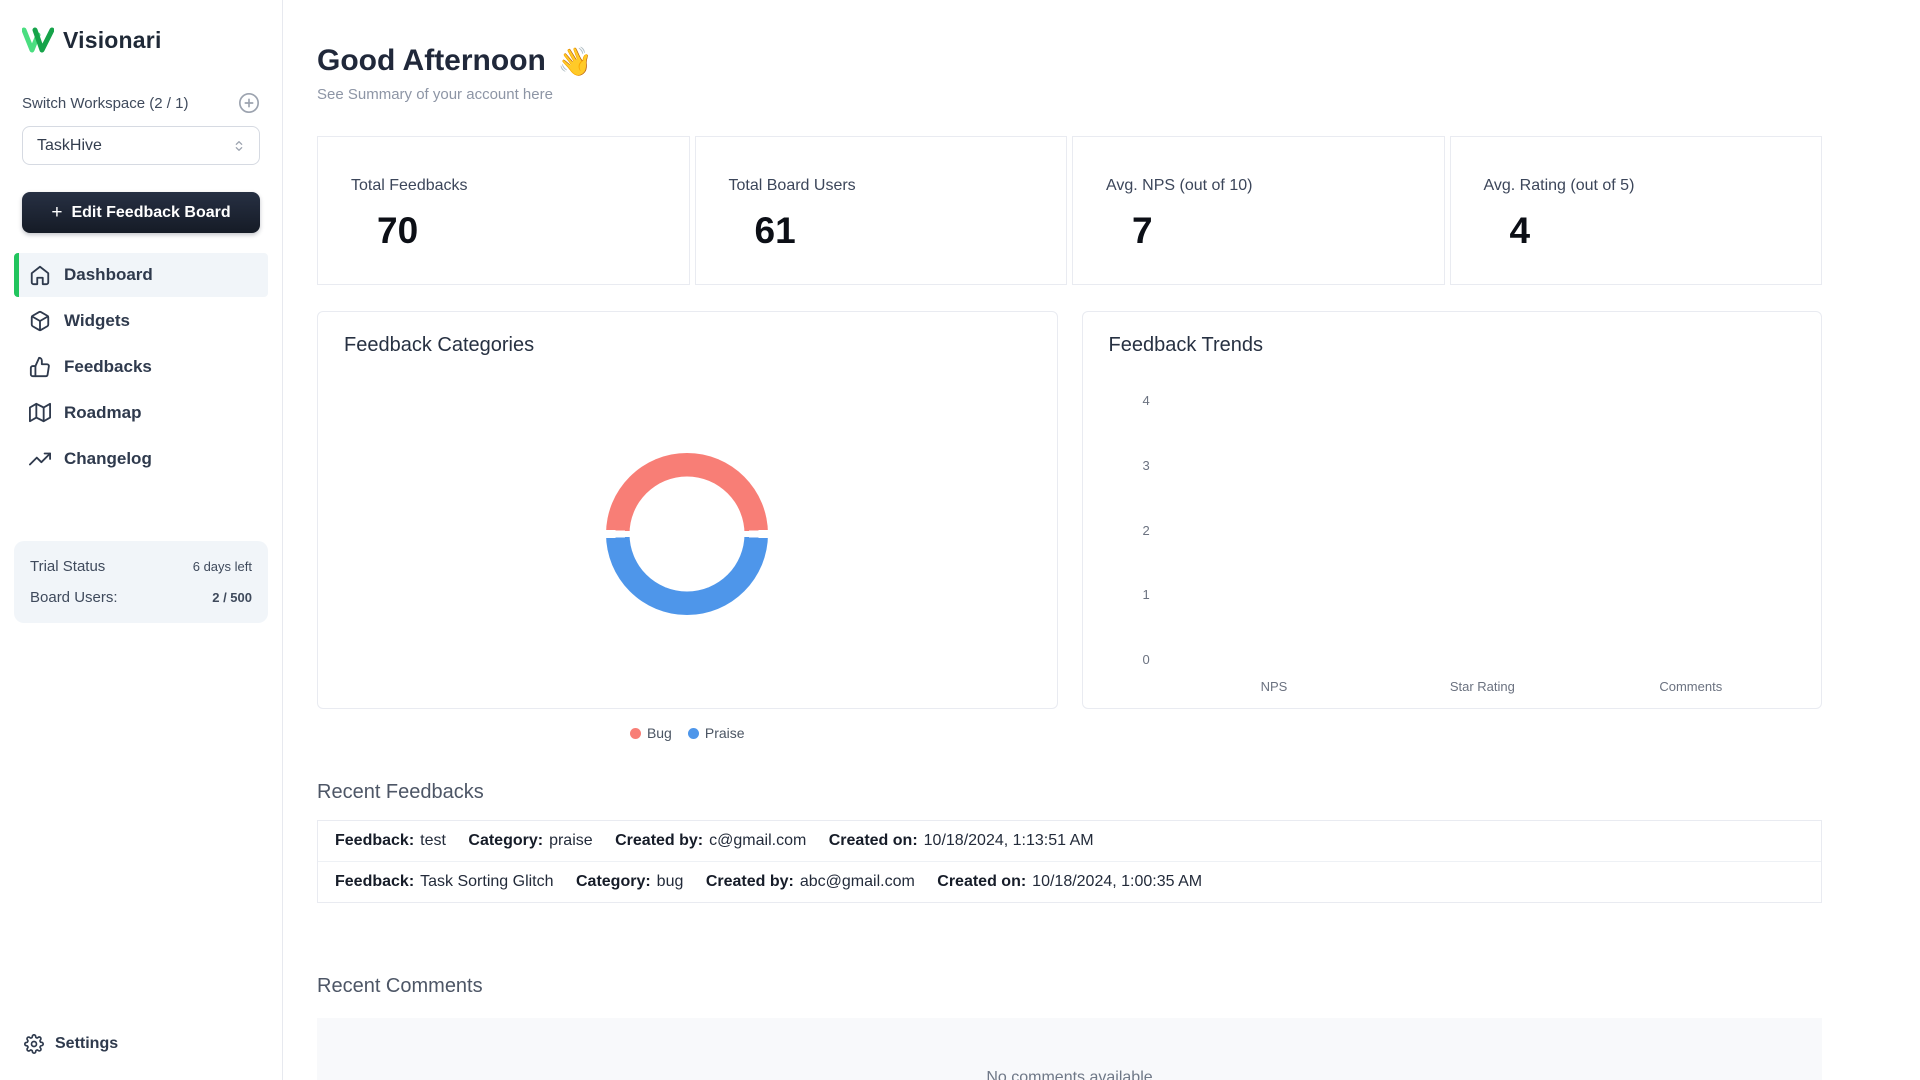 This screenshot has width=1920, height=1080. I want to click on chevron-updown-icon, so click(239, 146).